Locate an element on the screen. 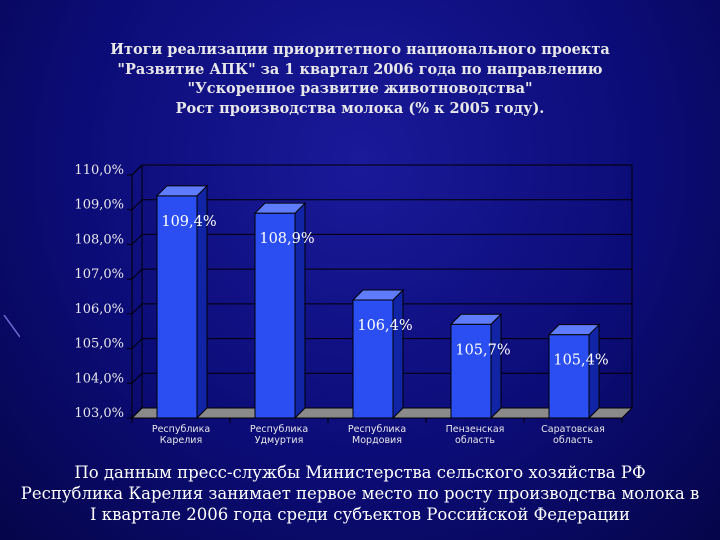 The image size is (720, 540). y-tick-label: 104,0% is located at coordinates (99, 378).